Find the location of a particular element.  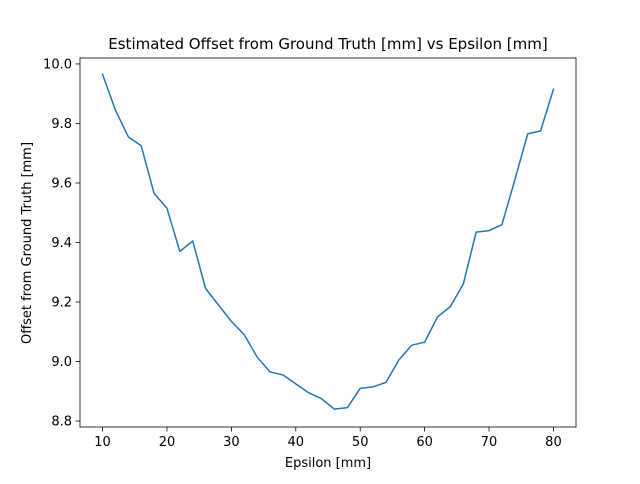

y-tick-label-6: 10.0 is located at coordinates (57, 64).